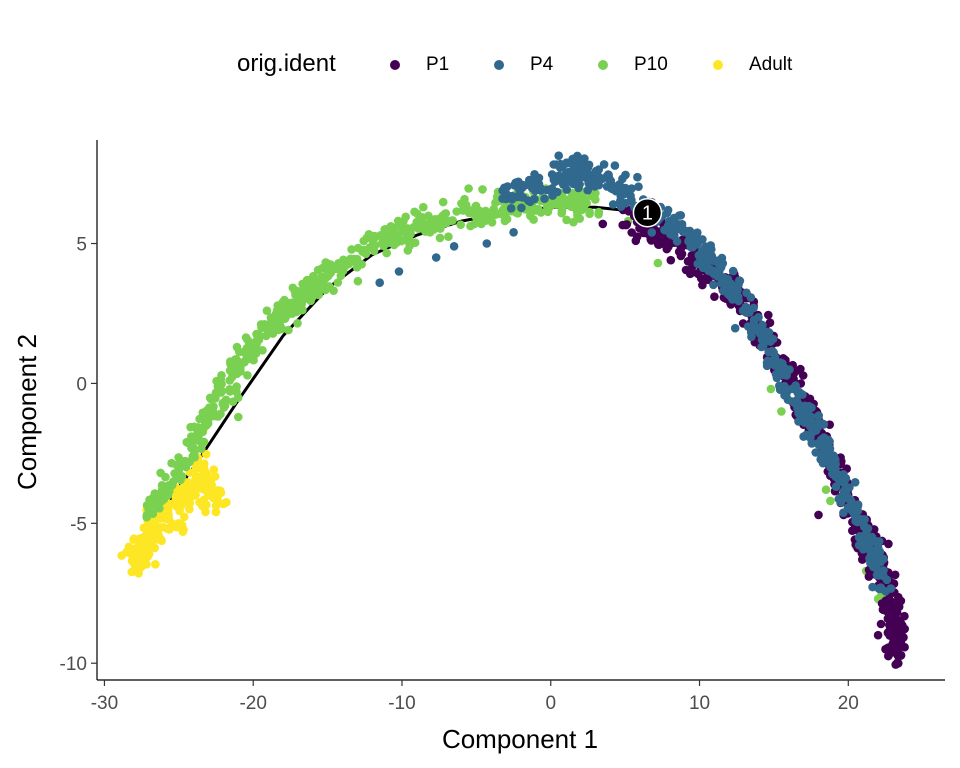  What do you see at coordinates (603, 65) in the screenshot?
I see `legend-key-p10` at bounding box center [603, 65].